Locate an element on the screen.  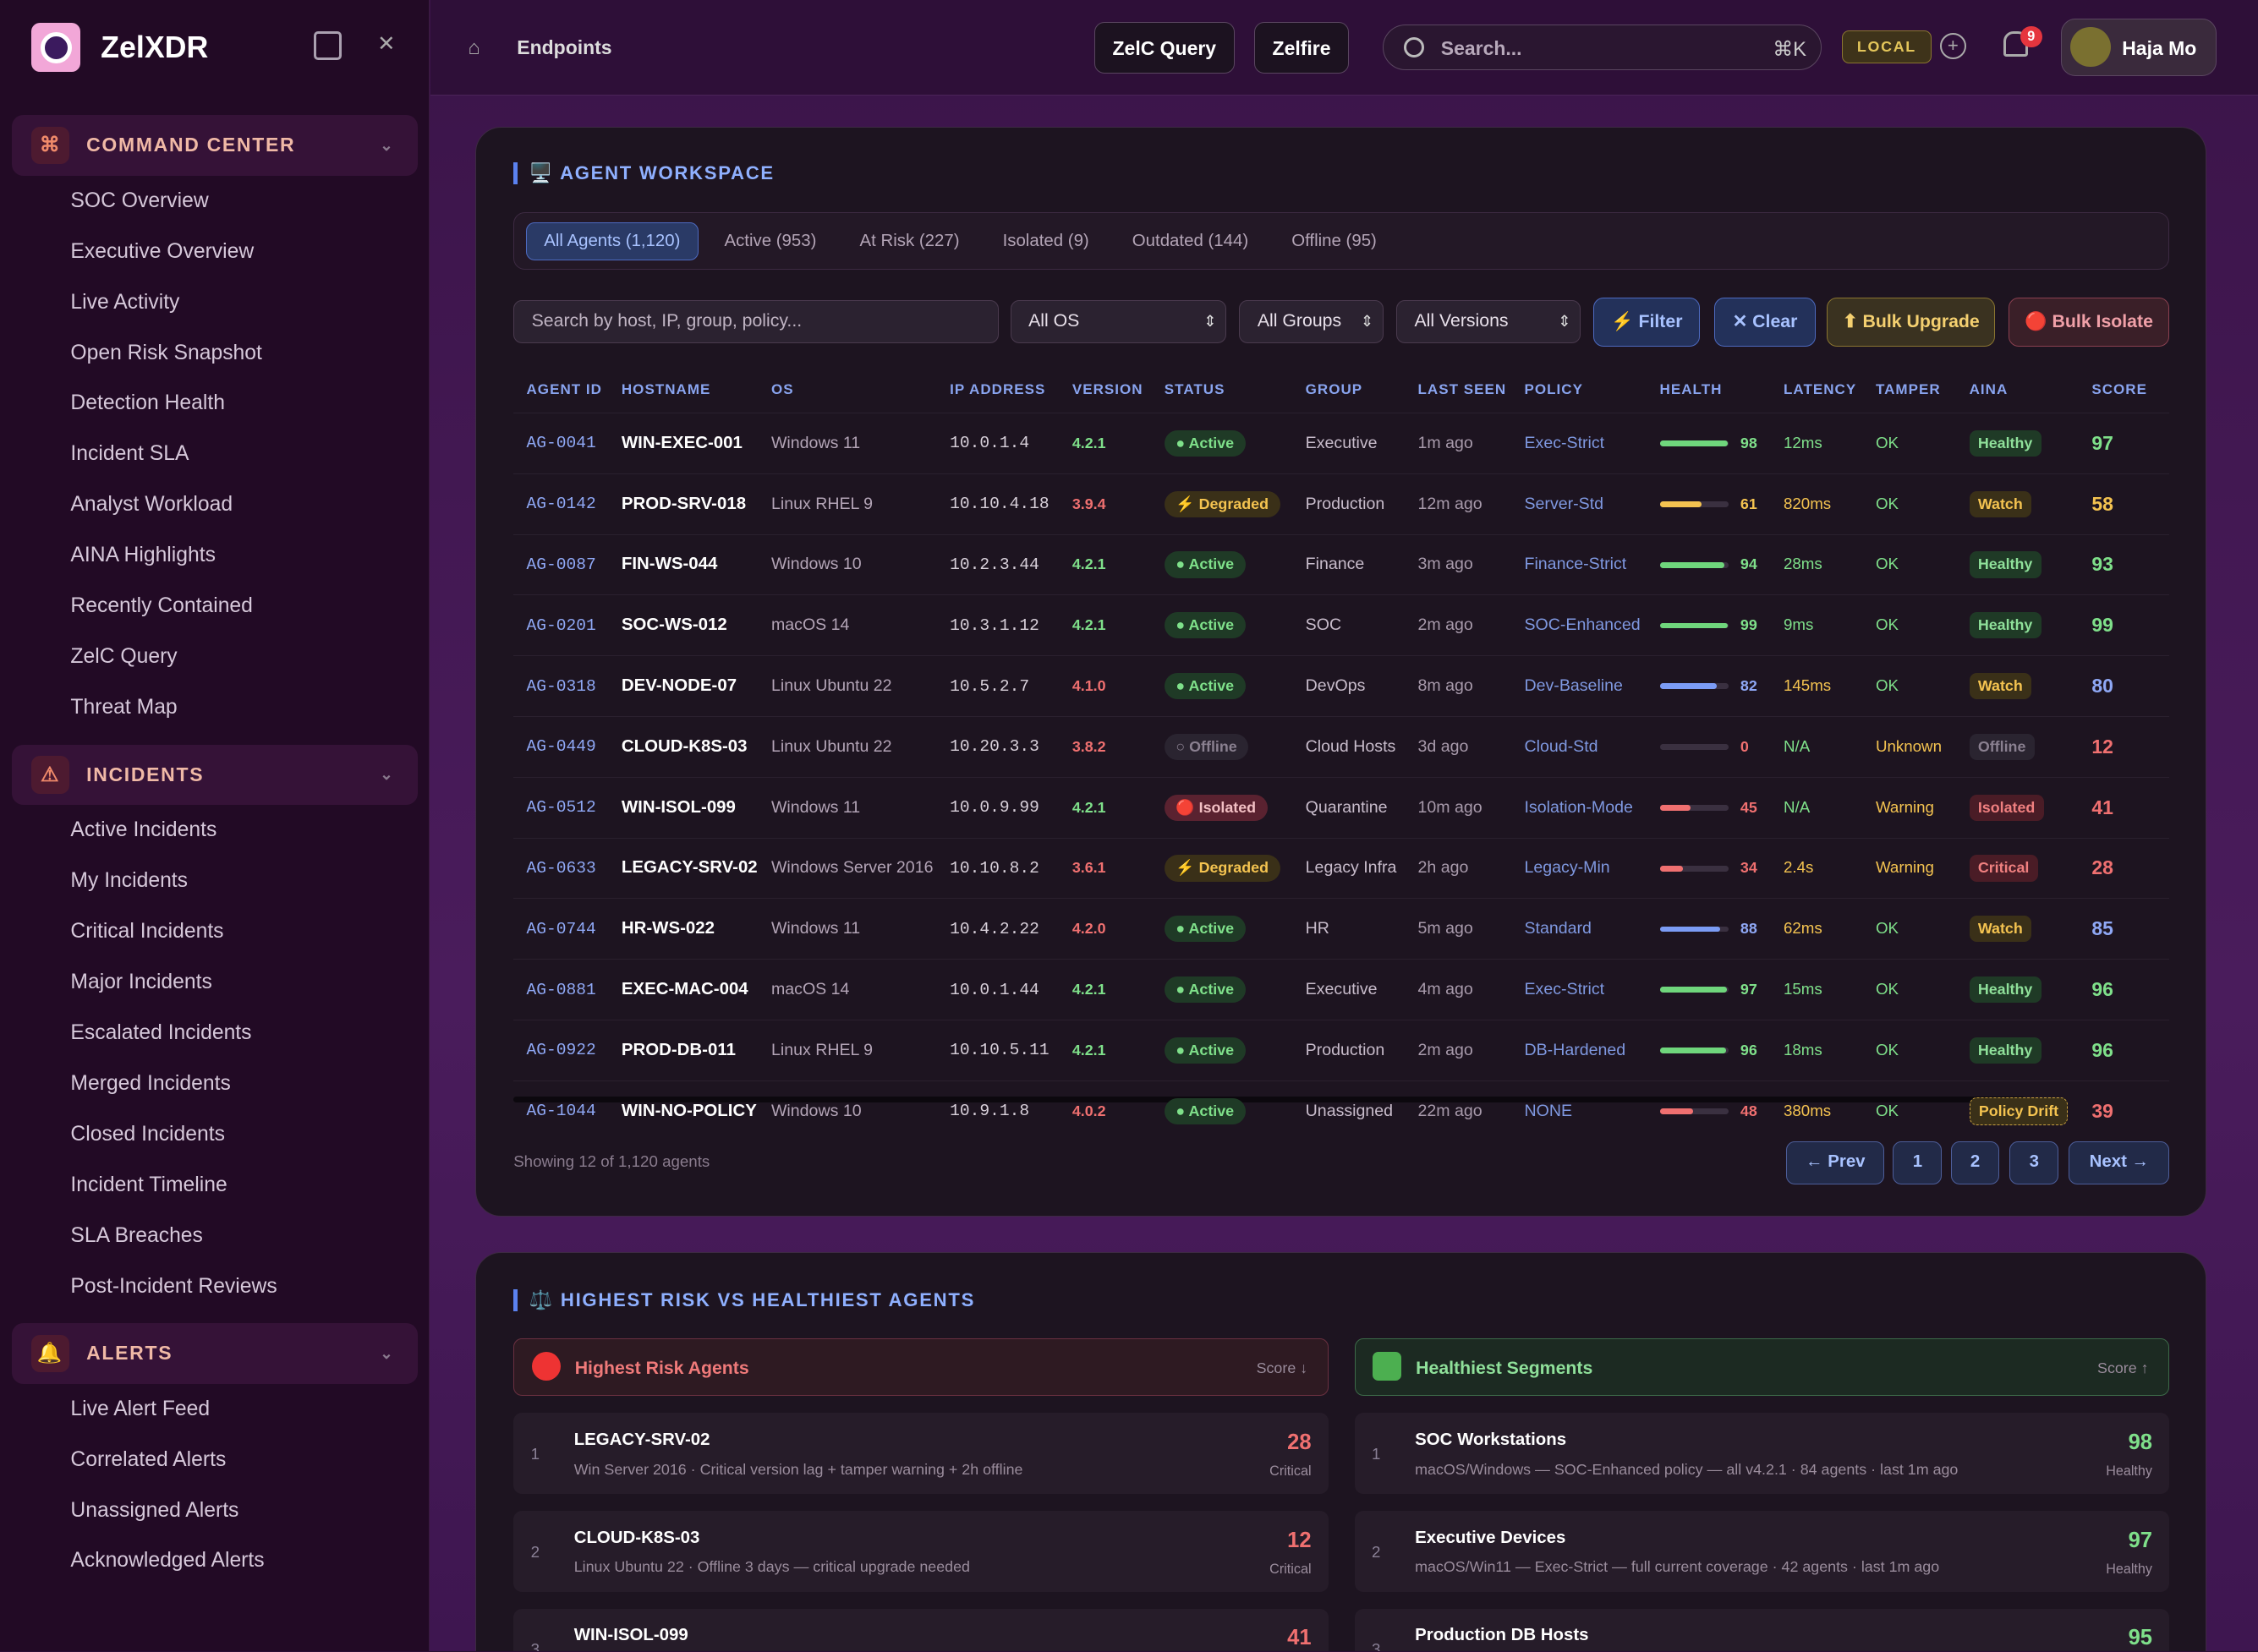
nav-item: Active Incidents is located at coordinates (143, 830).